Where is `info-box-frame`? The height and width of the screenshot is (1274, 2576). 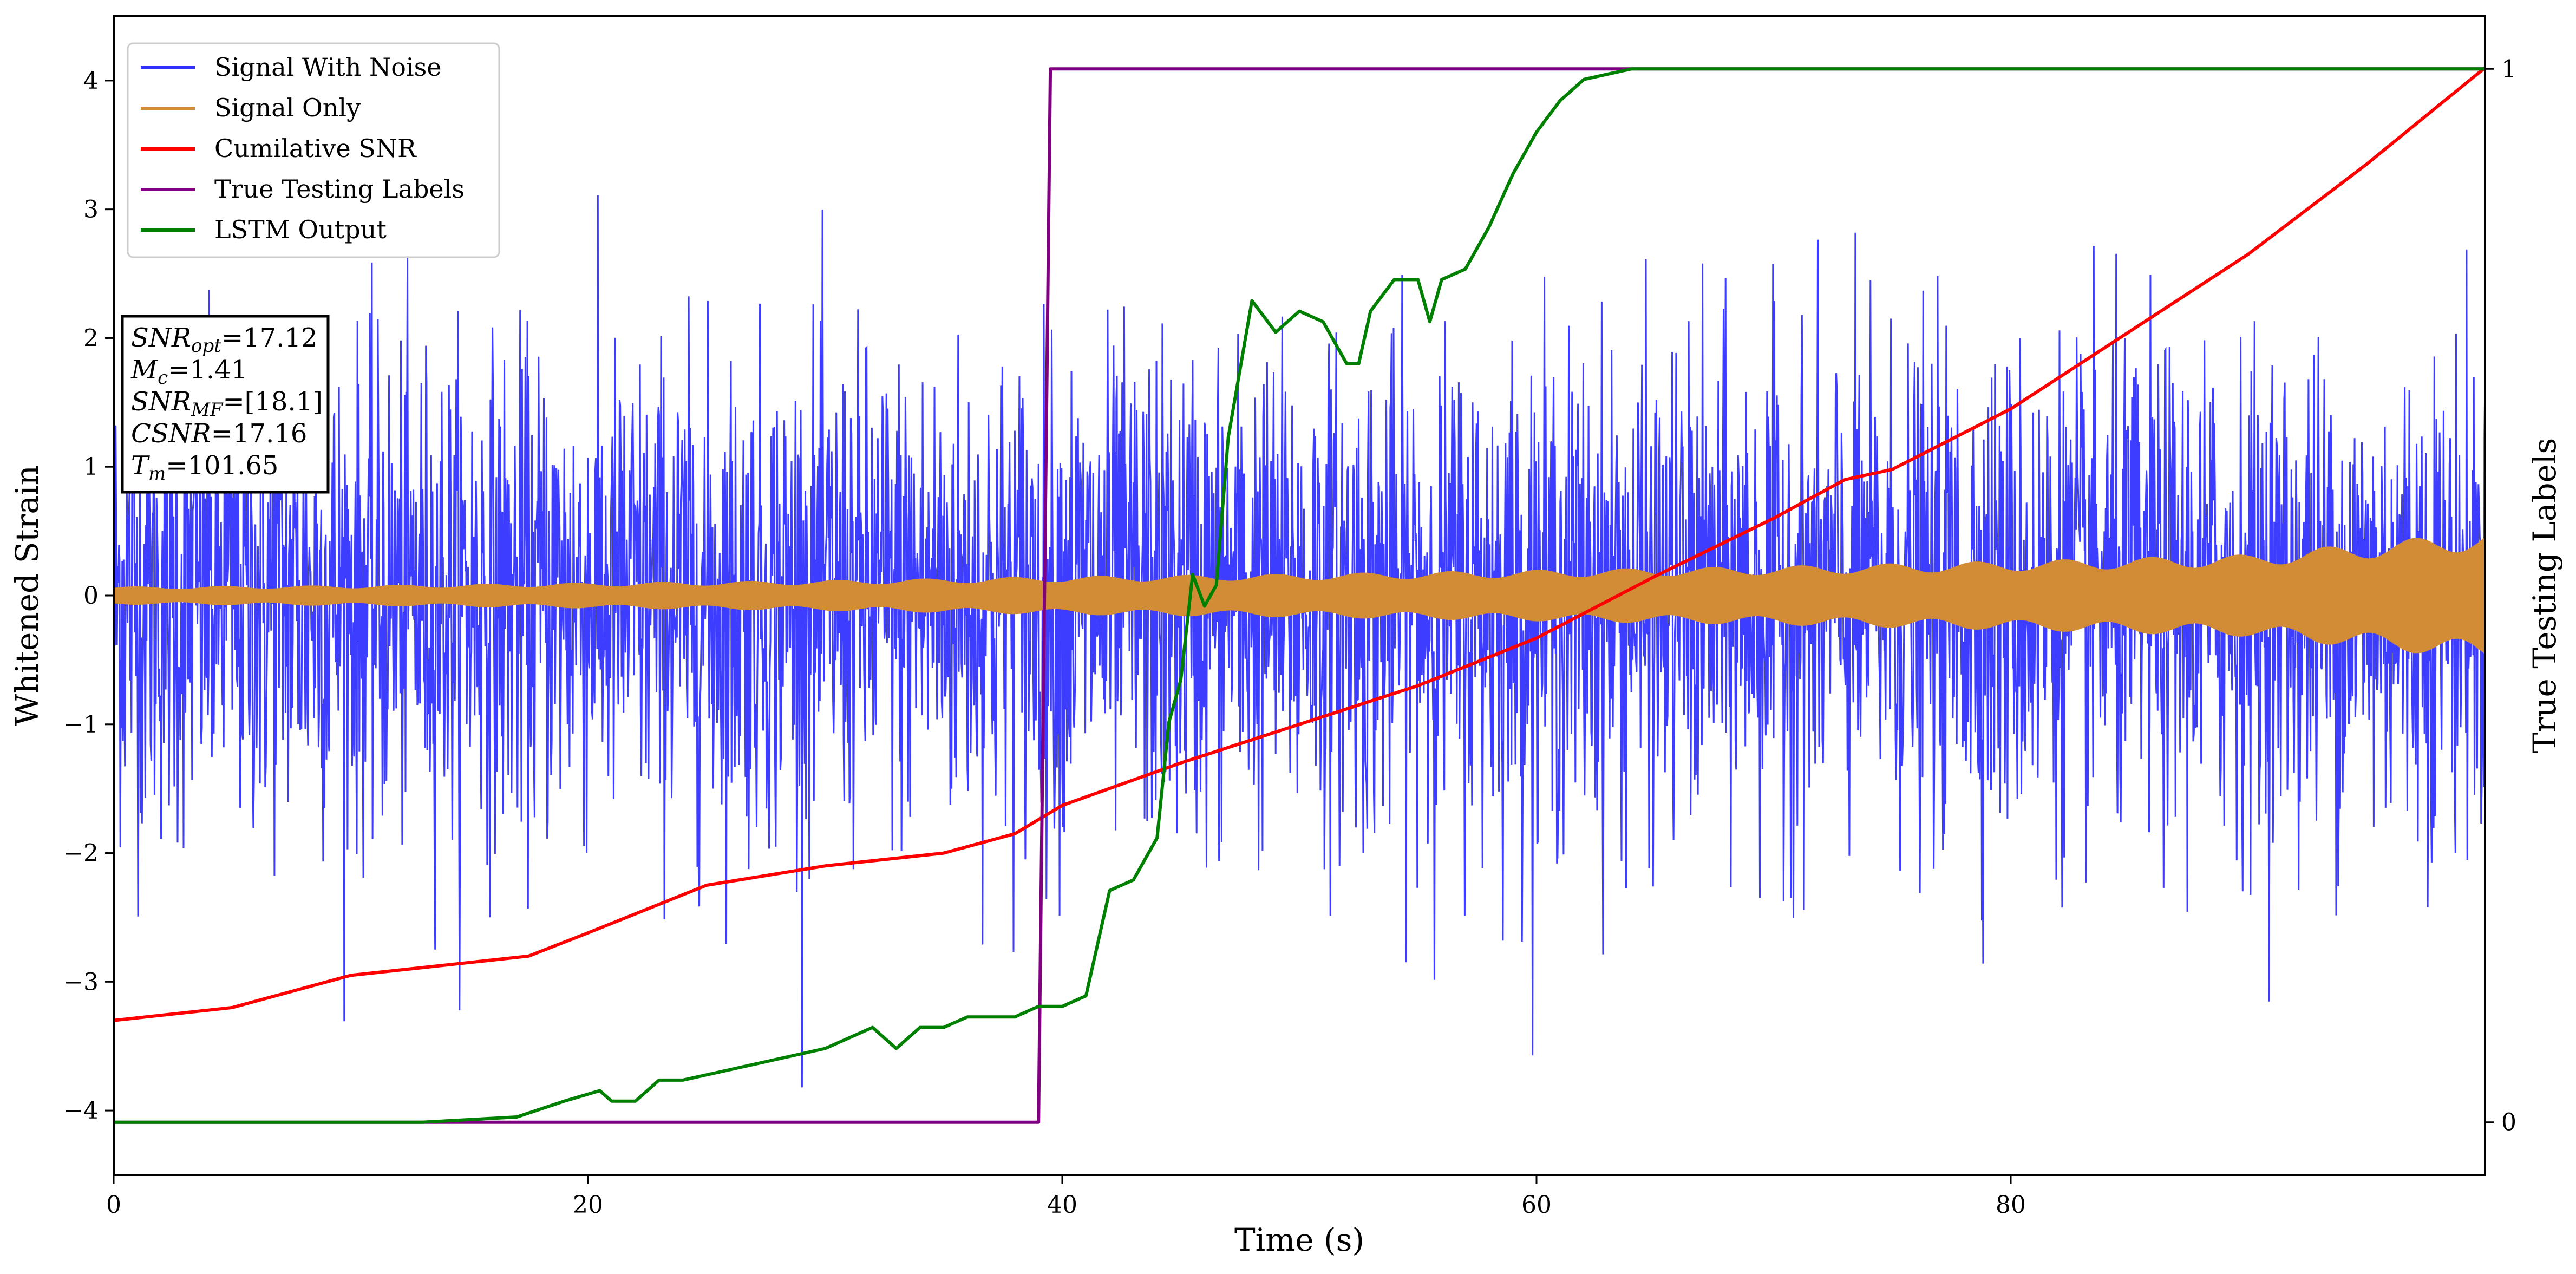 info-box-frame is located at coordinates (225, 404).